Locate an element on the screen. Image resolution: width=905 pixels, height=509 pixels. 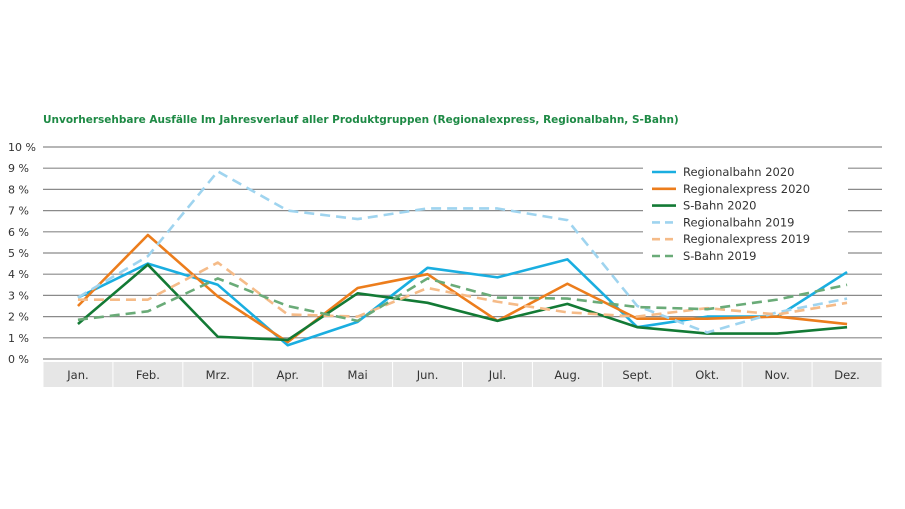
legend-label: Regionalexpress 2019 is located at coordinates (746, 239).